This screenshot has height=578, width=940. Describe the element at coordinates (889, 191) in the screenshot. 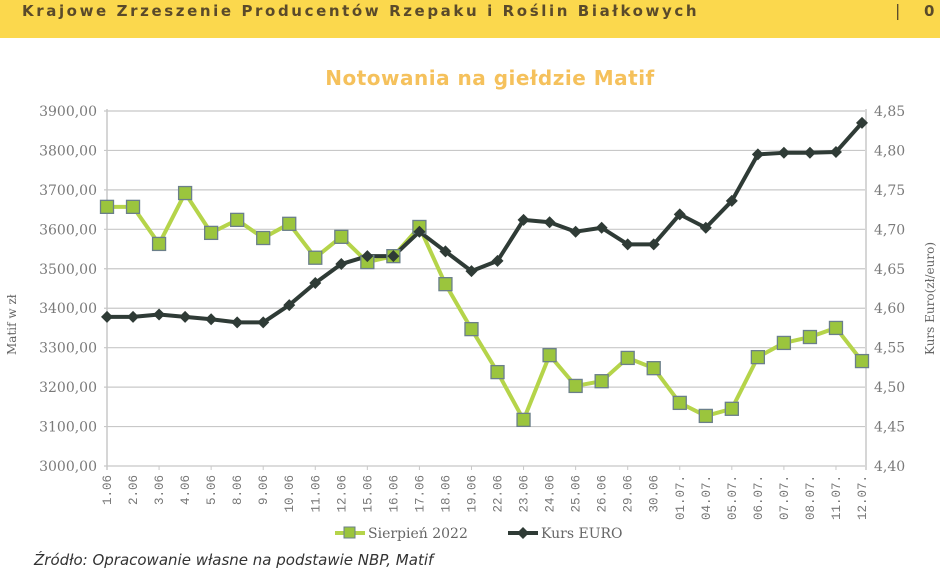

I see `right-tick-label: 4,75` at that location.